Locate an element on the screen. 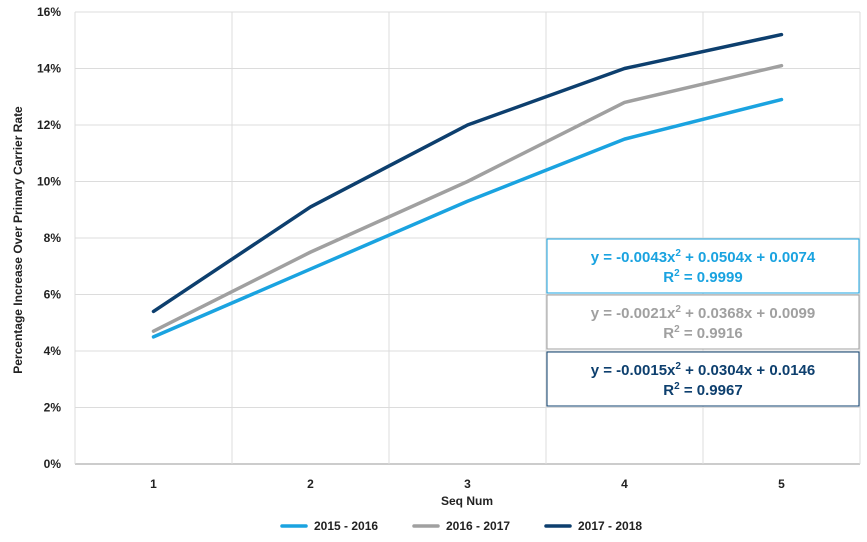  x-tick-label: 3 is located at coordinates (467, 484).